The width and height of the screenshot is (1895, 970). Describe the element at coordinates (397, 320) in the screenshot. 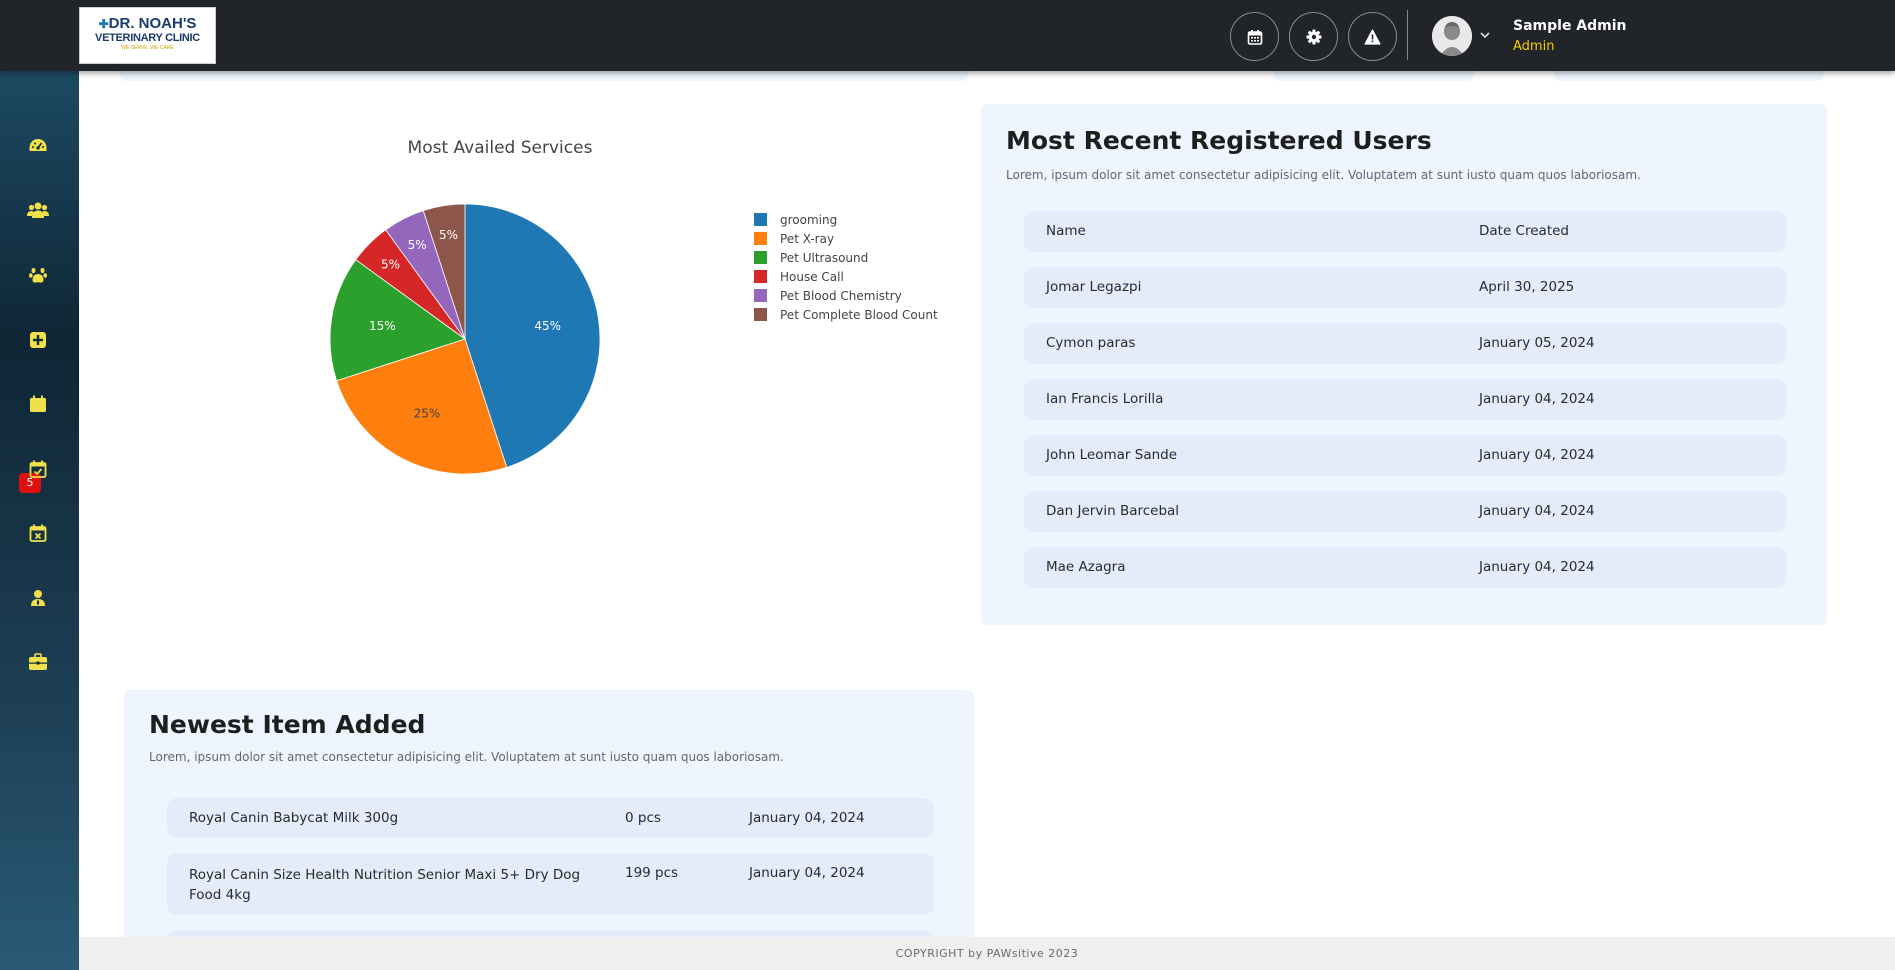

I see `pie-slice-pet-ultrasound` at that location.